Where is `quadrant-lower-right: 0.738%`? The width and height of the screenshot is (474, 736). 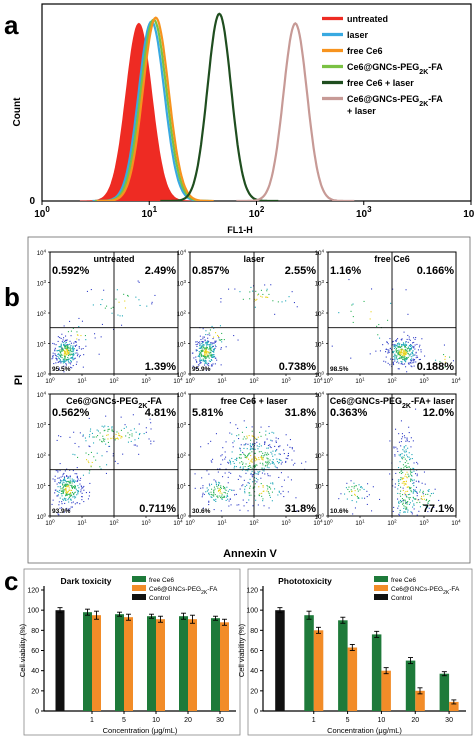
quadrant-lower-right: 0.738% is located at coordinates (298, 367).